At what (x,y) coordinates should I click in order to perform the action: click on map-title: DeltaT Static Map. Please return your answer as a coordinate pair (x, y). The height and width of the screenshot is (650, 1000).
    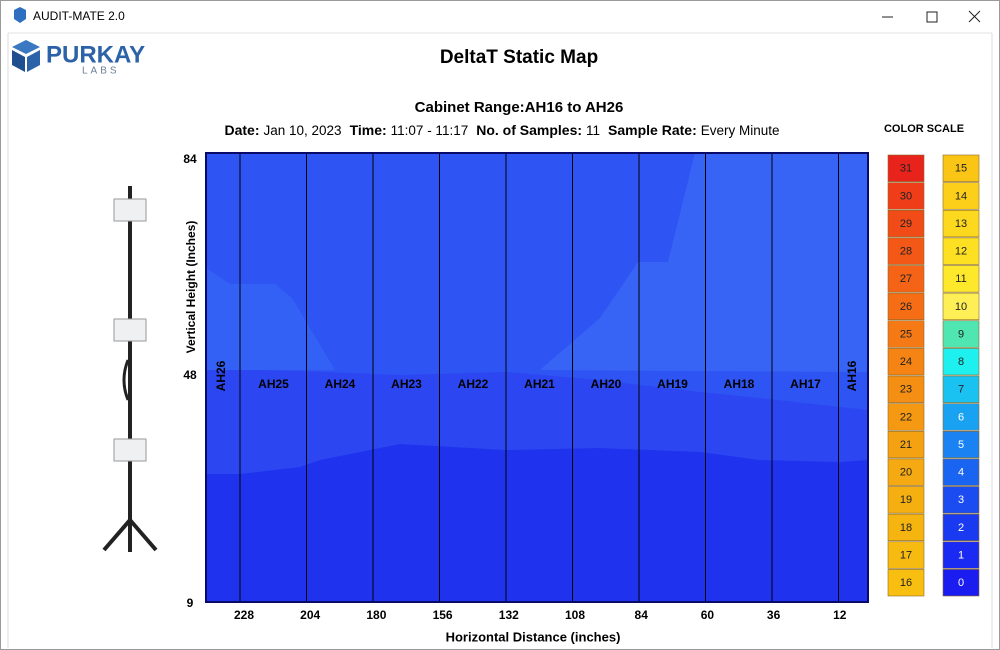
    Looking at the image, I should click on (519, 57).